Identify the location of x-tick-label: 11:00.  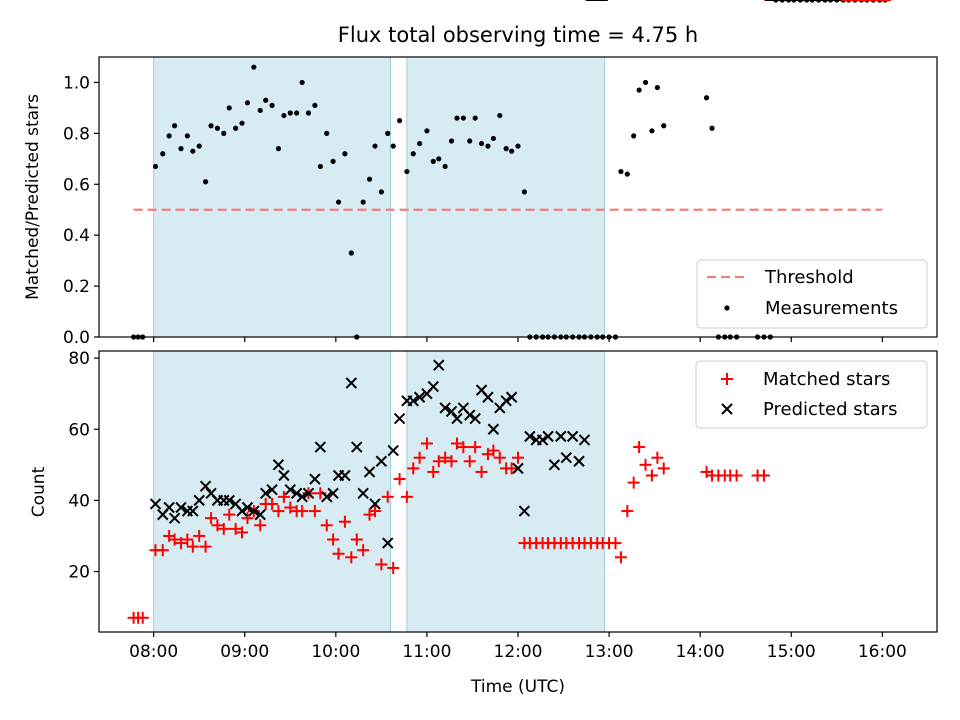
(426, 652).